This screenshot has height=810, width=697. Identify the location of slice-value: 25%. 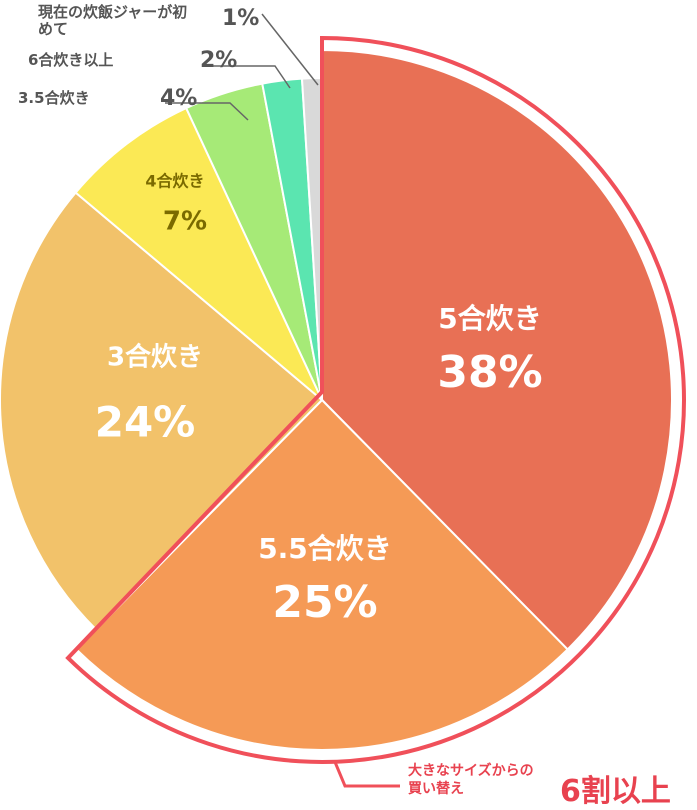
(324, 602).